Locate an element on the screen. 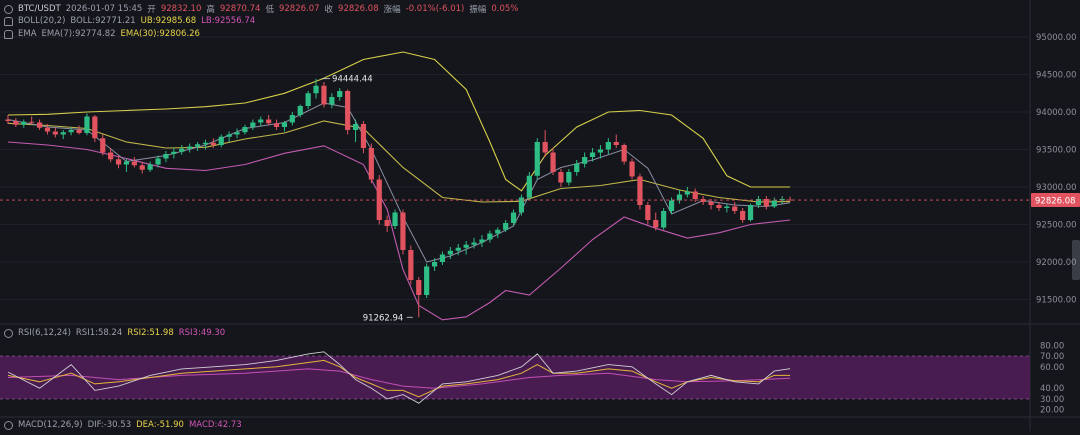 The height and width of the screenshot is (435, 1080). macd-settings-icon is located at coordinates (8, 425).